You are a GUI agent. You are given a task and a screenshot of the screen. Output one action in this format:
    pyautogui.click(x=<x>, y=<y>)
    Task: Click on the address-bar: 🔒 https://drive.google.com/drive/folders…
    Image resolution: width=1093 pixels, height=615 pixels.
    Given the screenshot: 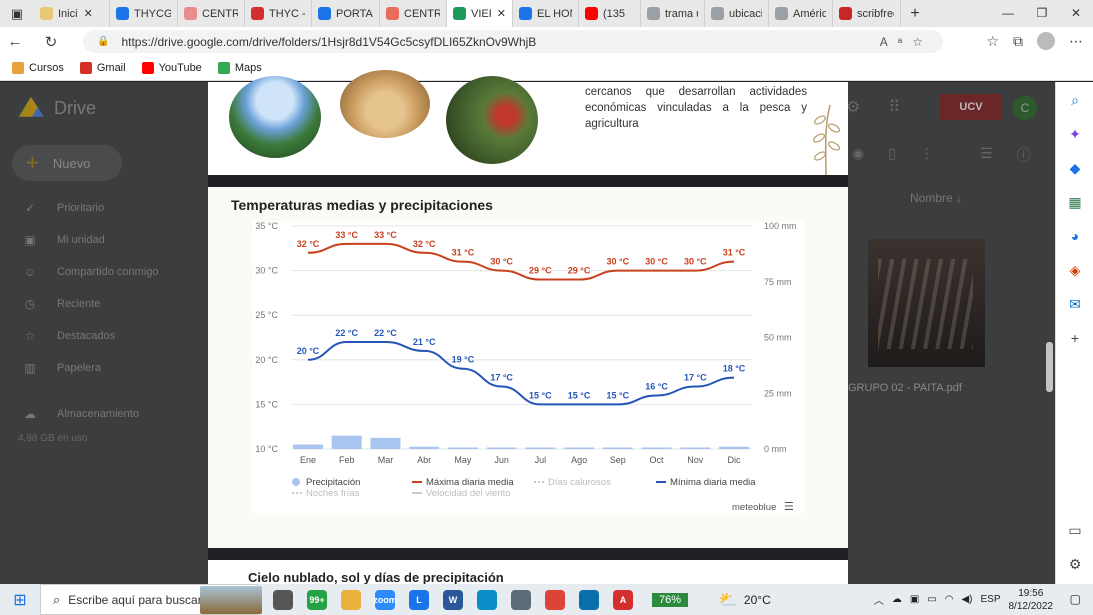 What is the action you would take?
    pyautogui.click(x=513, y=41)
    